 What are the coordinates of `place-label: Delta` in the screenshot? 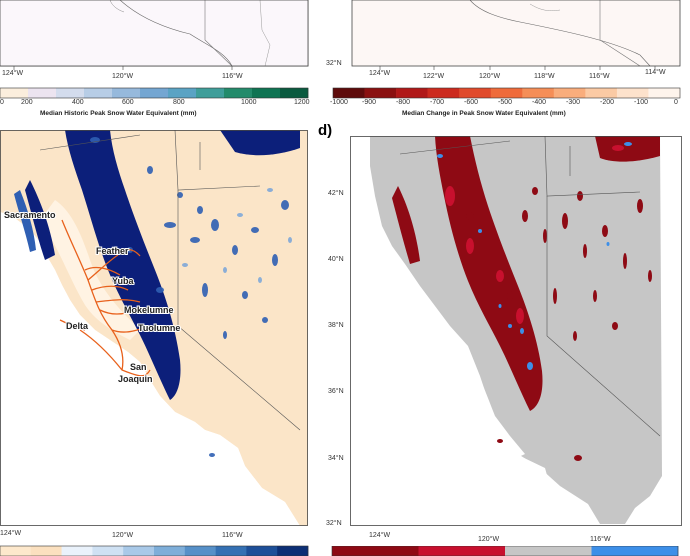 It's located at (77, 326).